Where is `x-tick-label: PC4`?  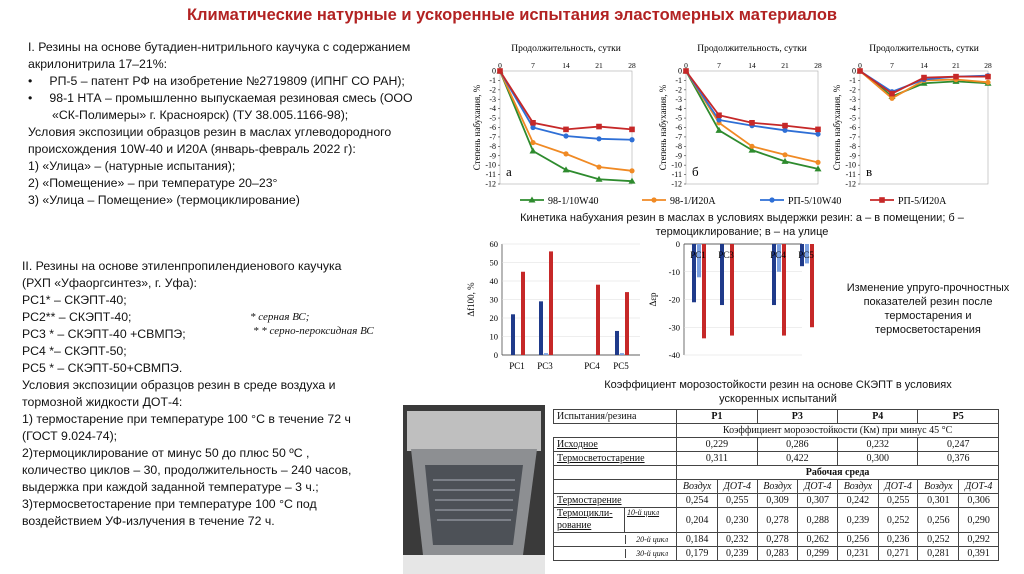
x-tick-label: PC4 is located at coordinates (592, 366).